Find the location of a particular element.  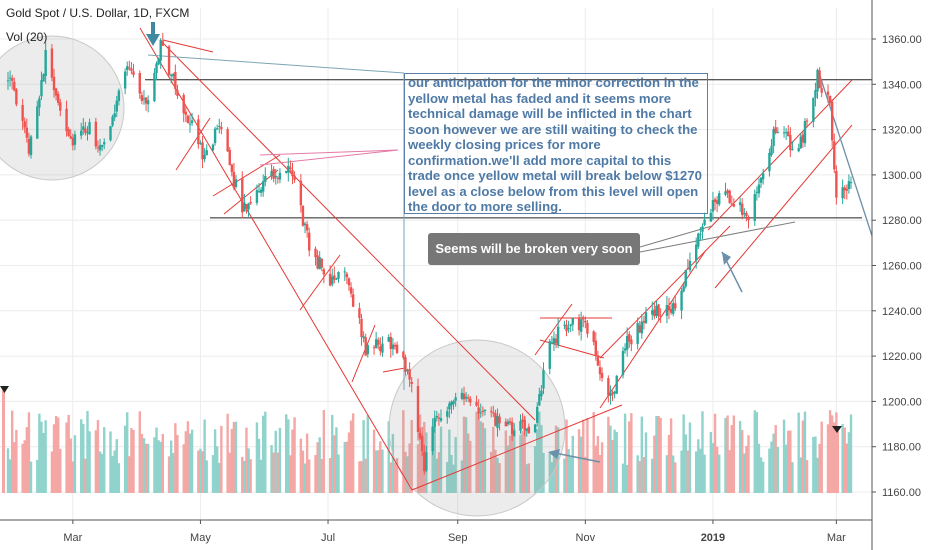

time-axis: Mar May Jul Sep Nov 2019 Mar is located at coordinates (436, 531).